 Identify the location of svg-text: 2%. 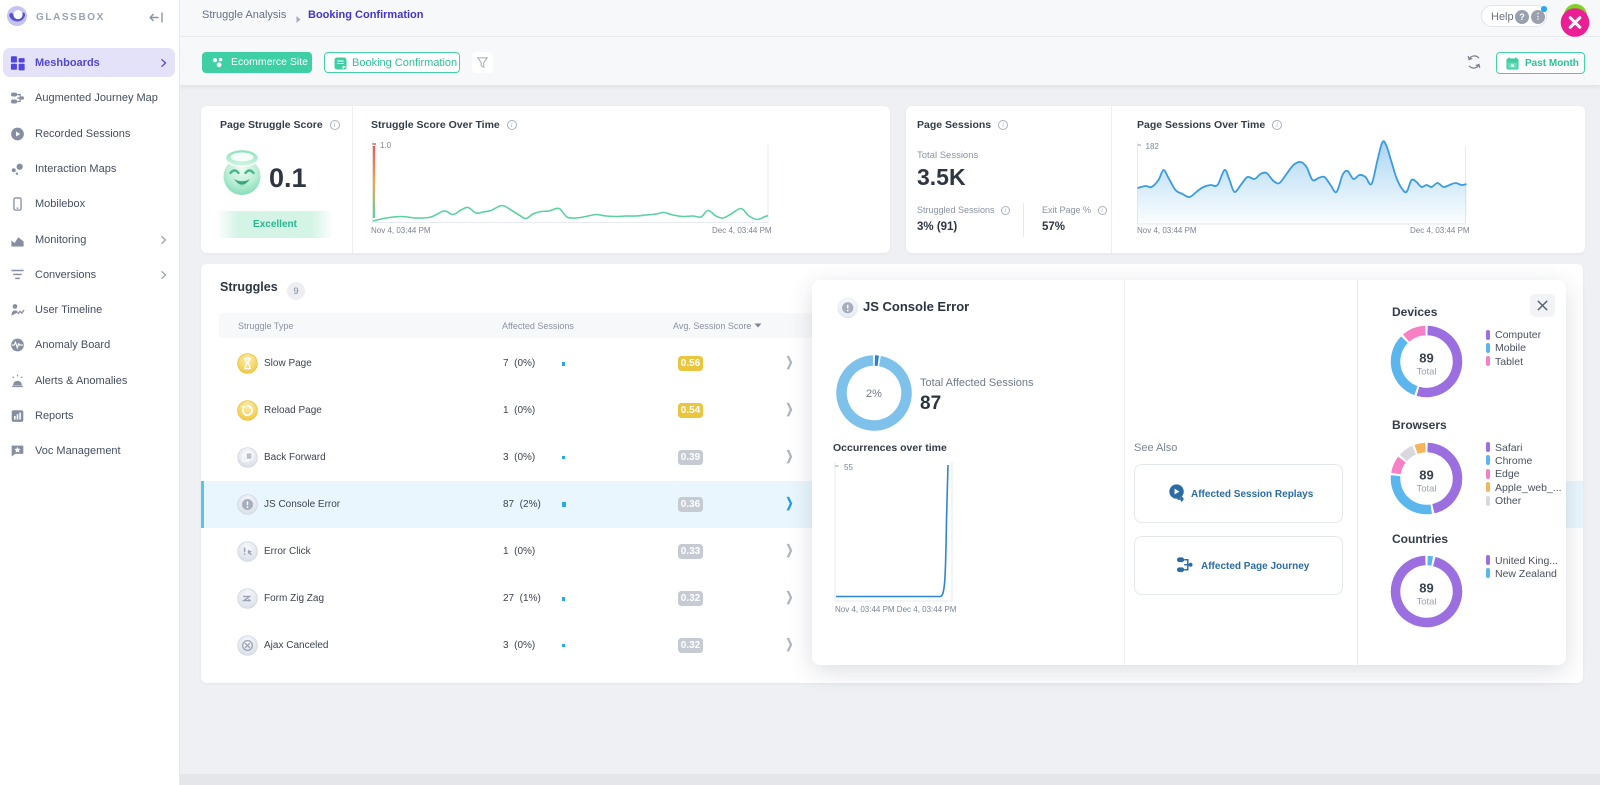
(874, 394).